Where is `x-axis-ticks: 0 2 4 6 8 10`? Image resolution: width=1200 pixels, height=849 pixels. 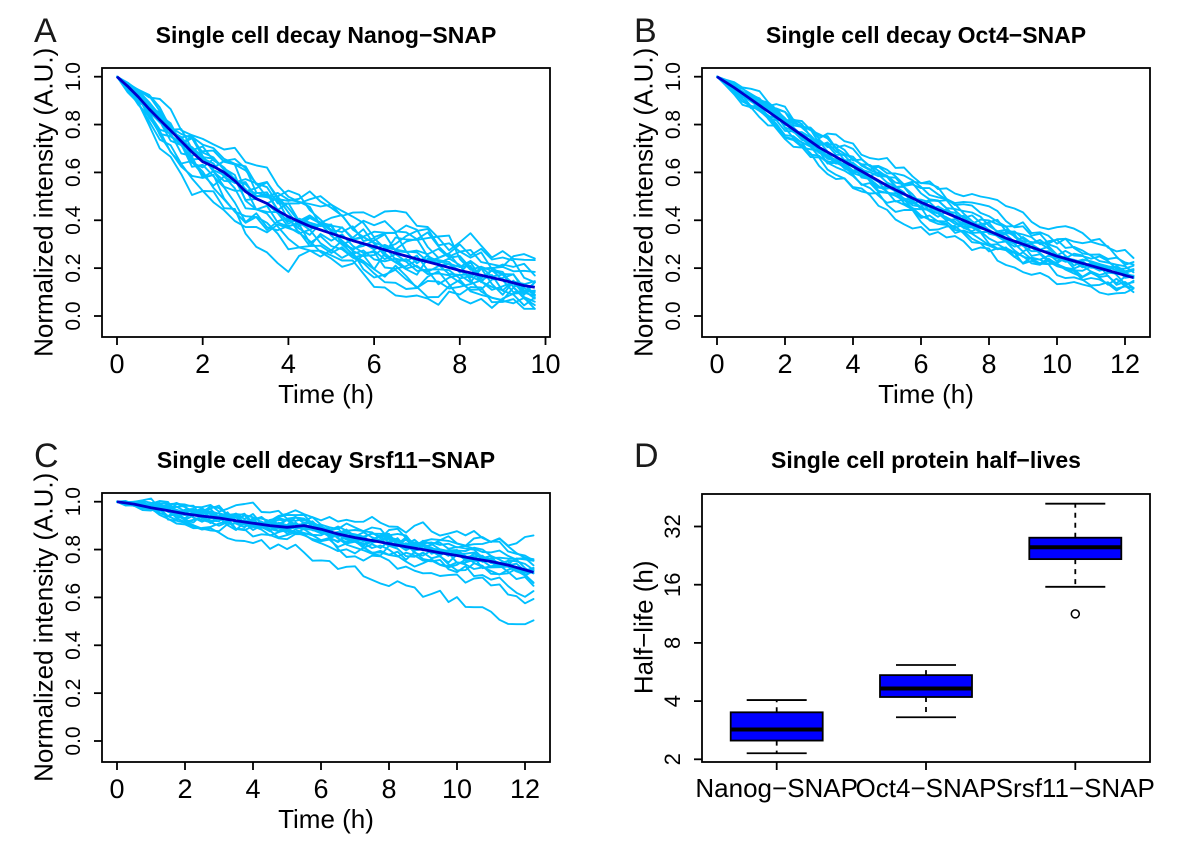
x-axis-ticks: 0 2 4 6 8 10 is located at coordinates (335, 358).